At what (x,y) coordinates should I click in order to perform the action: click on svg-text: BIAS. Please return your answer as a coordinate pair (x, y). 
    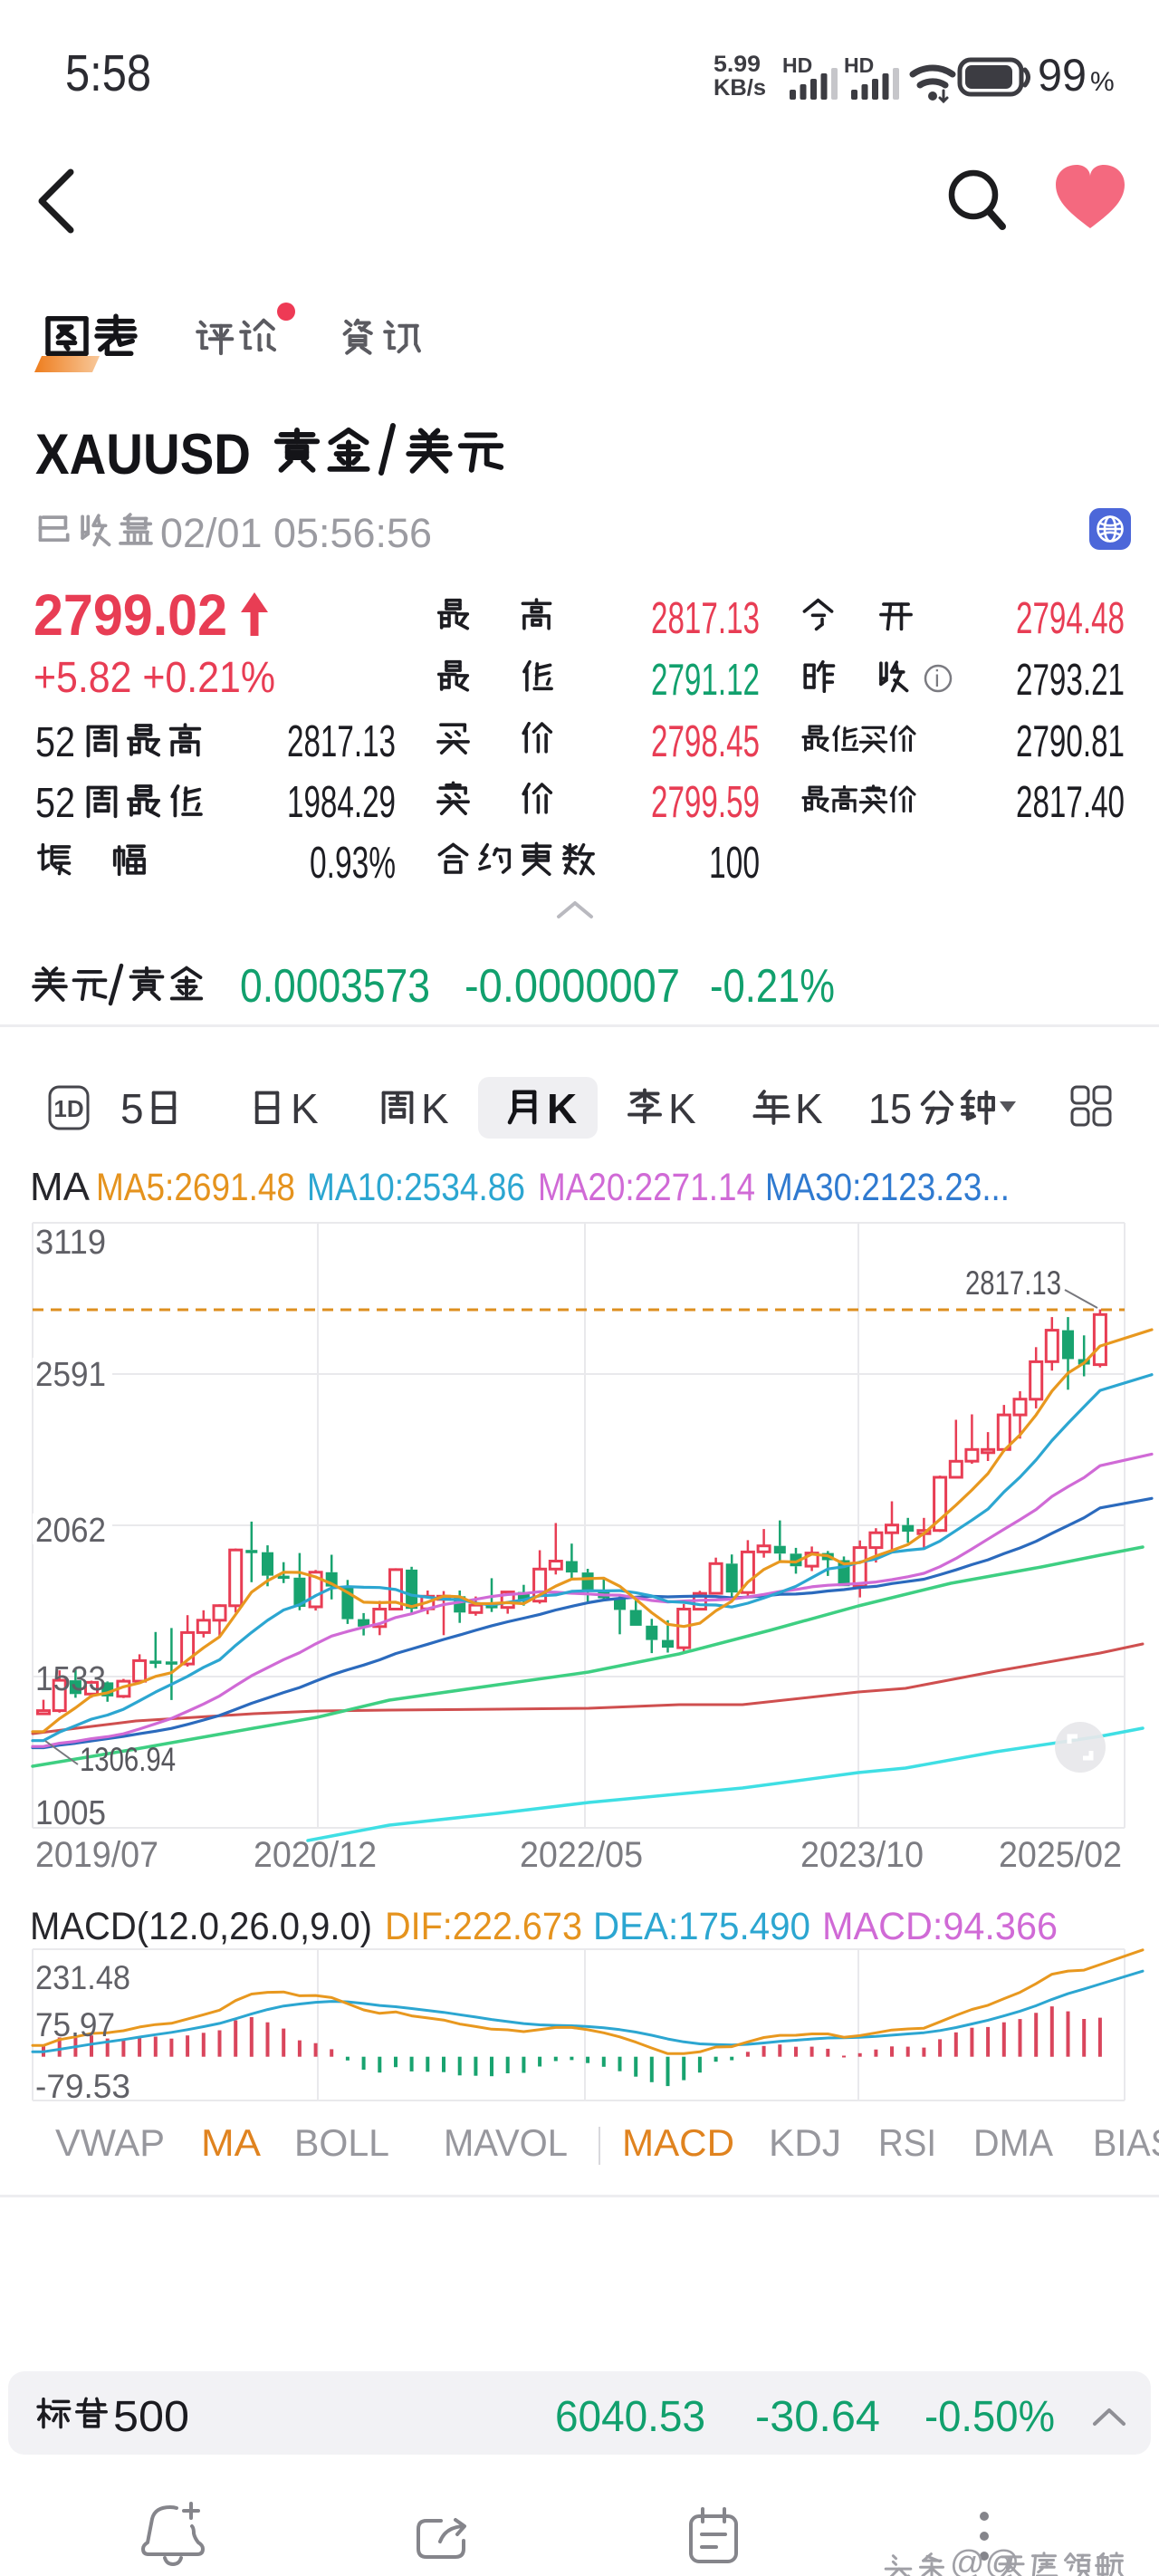
    Looking at the image, I should click on (1126, 2142).